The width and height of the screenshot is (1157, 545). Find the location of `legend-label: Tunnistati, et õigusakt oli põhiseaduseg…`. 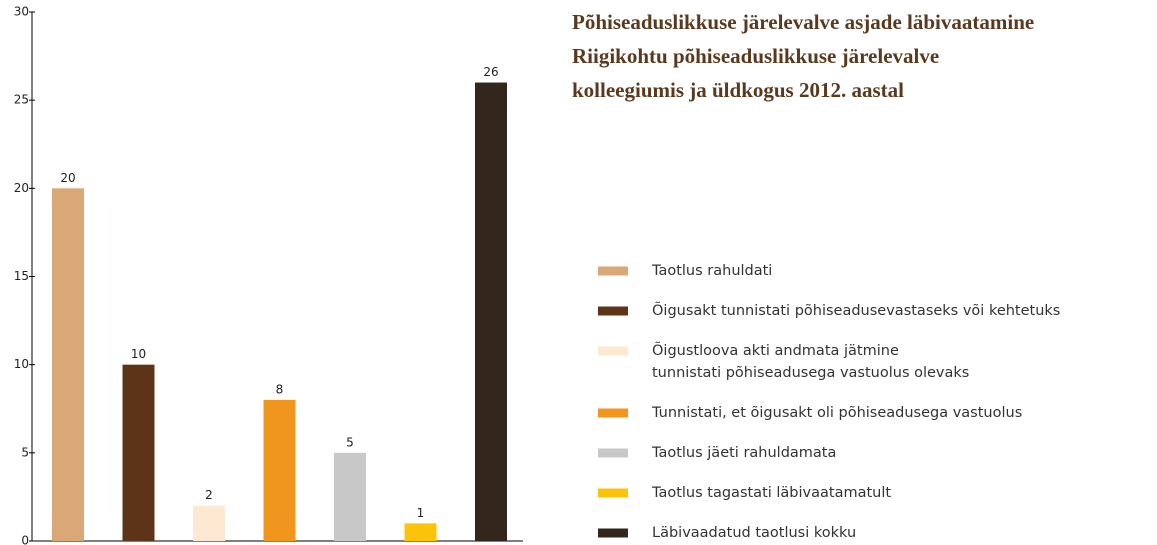

legend-label: Tunnistati, et õigusakt oli põhiseaduseg… is located at coordinates (836, 413).